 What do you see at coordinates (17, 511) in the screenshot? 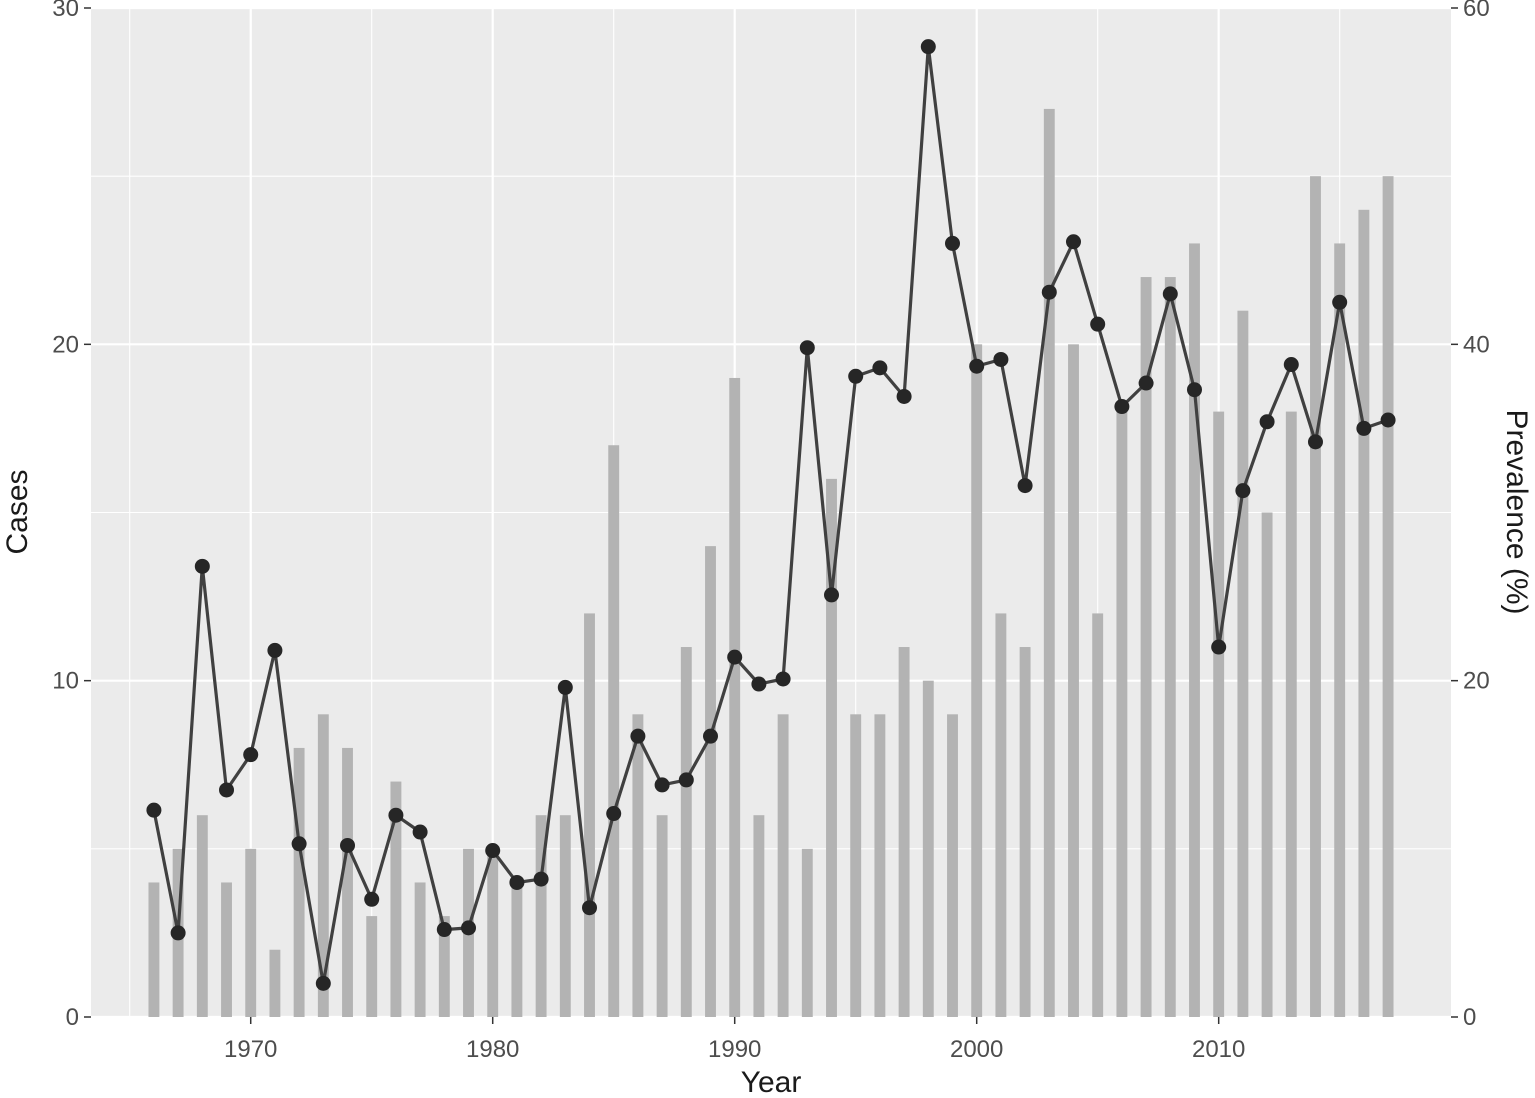
I see `y-axis-left-title: Cases` at bounding box center [17, 511].